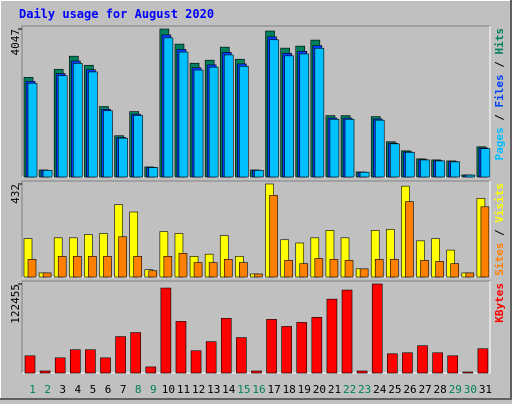 This screenshot has width=512, height=404. What do you see at coordinates (153, 389) in the screenshot?
I see `x-tick-label: 9` at bounding box center [153, 389].